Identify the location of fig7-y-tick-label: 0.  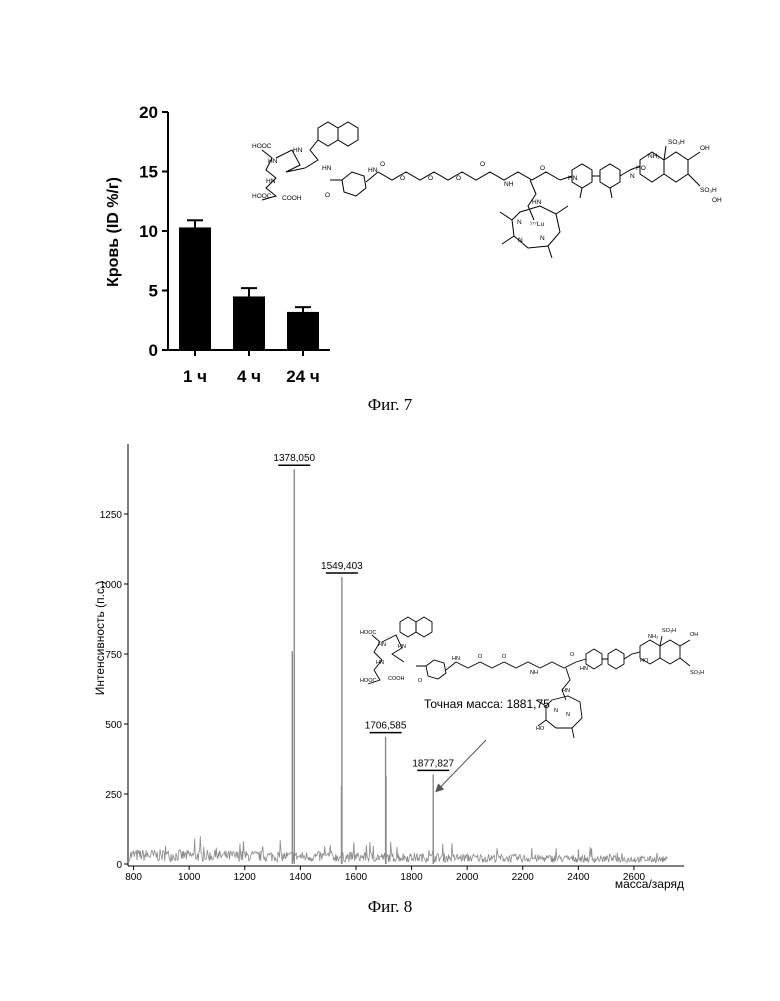
(153, 350).